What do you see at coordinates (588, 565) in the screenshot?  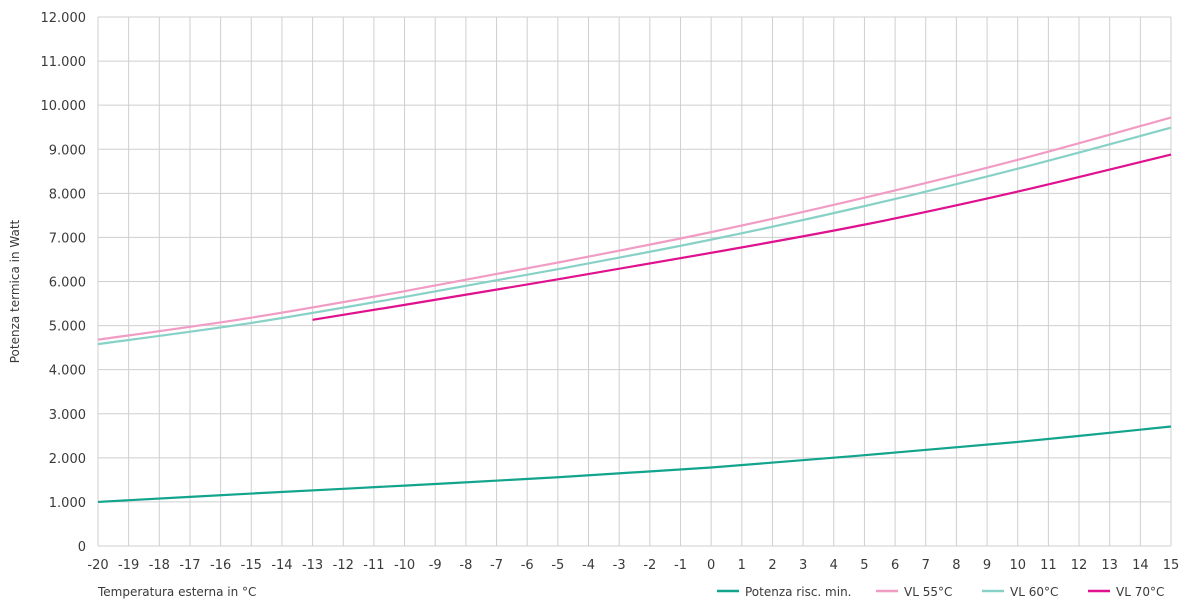 I see `x-tick-label: -4` at bounding box center [588, 565].